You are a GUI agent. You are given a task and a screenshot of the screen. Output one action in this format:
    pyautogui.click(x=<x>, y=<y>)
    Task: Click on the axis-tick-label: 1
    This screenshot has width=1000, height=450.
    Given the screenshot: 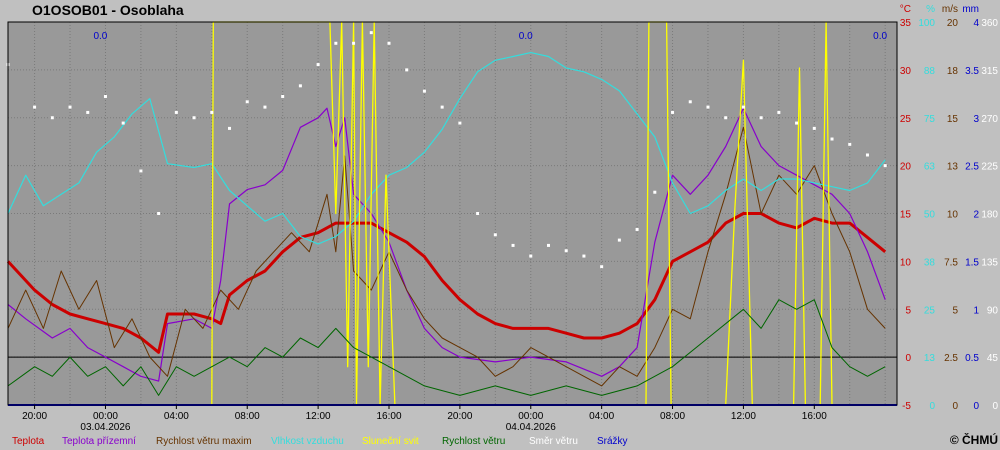 What is the action you would take?
    pyautogui.click(x=976, y=310)
    